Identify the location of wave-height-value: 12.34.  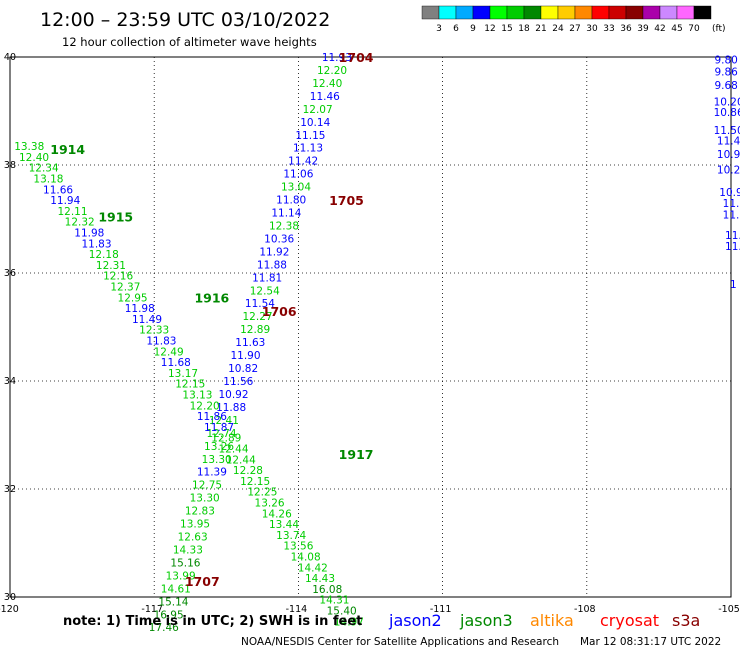
(44, 169).